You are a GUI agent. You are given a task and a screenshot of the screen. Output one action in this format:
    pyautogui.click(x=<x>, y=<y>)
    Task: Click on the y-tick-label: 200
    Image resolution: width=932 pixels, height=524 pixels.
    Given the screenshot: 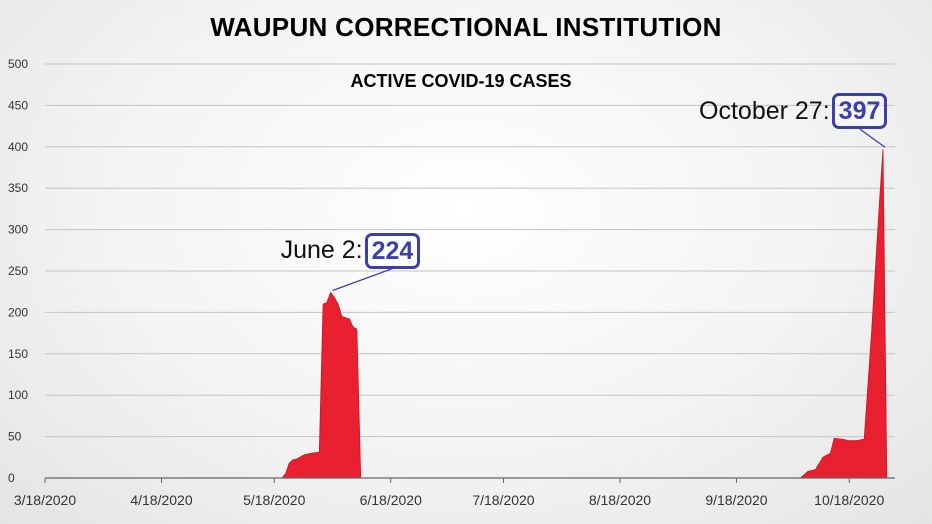 What is the action you would take?
    pyautogui.click(x=18, y=312)
    